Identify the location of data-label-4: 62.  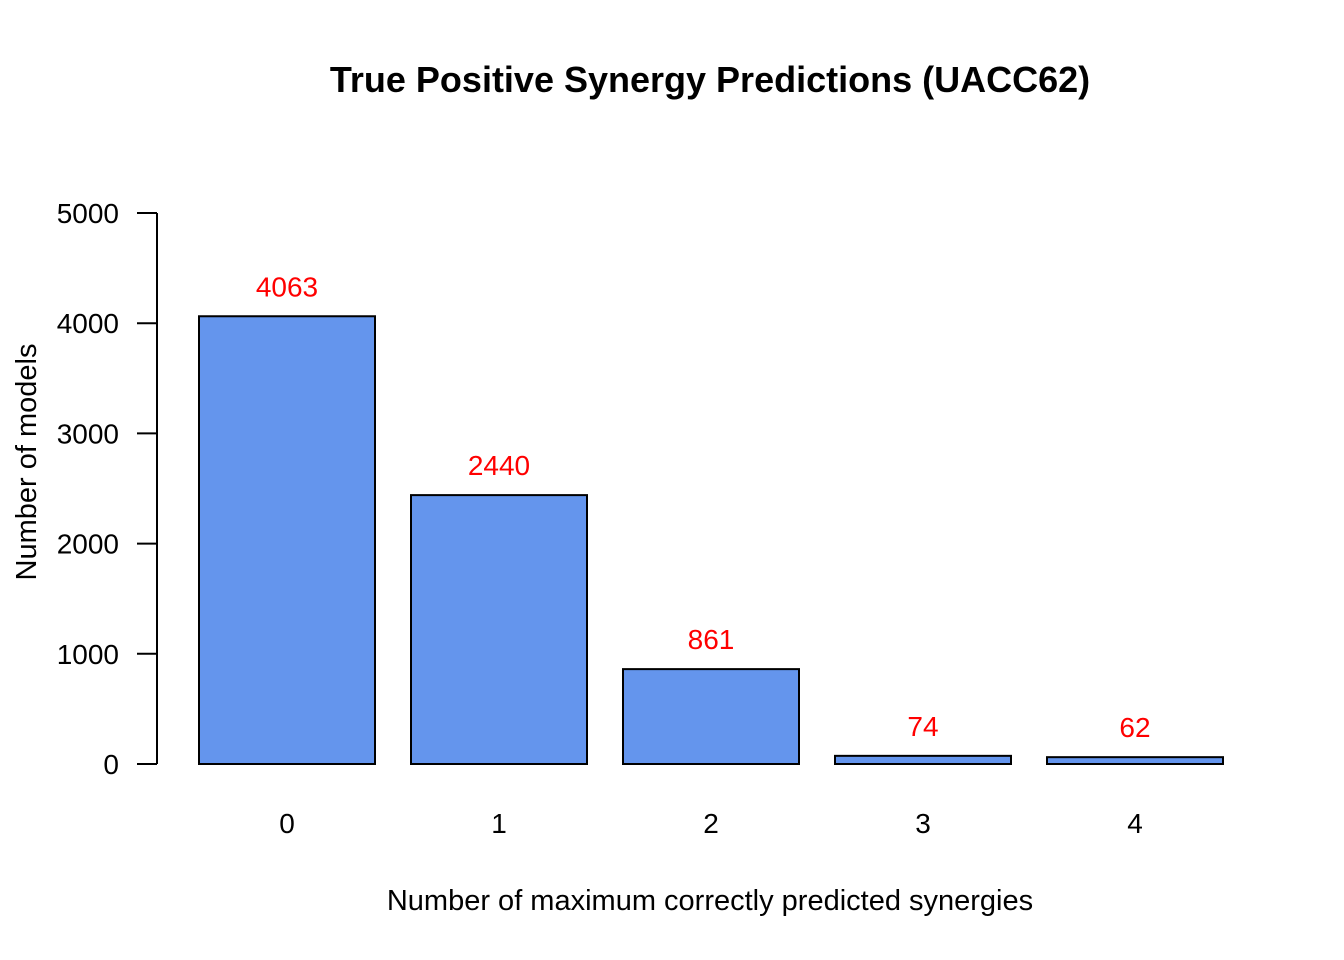
(1134, 727).